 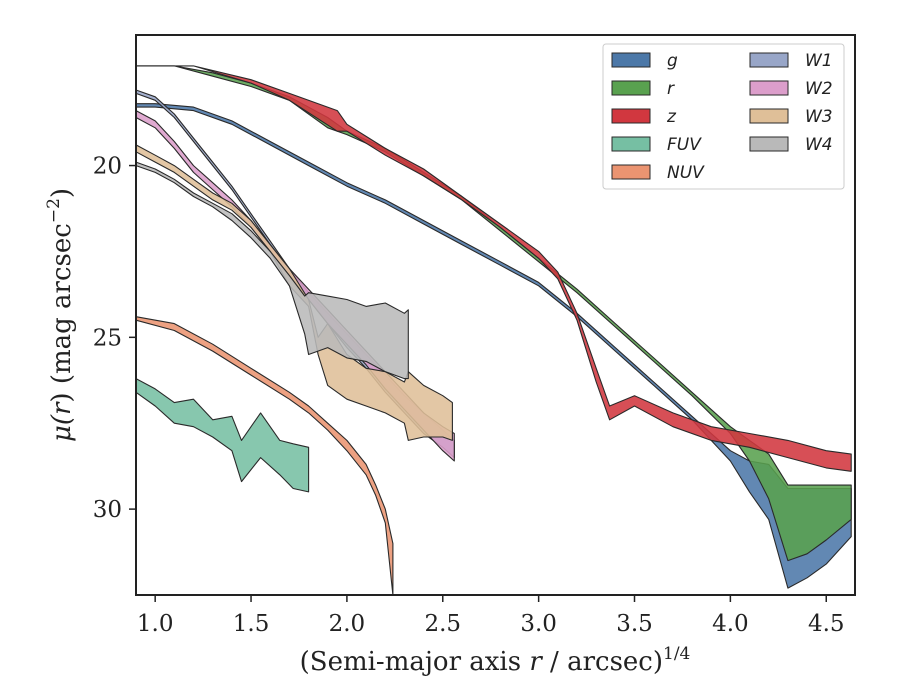 I want to click on y-tick-label: 20, so click(x=107, y=167).